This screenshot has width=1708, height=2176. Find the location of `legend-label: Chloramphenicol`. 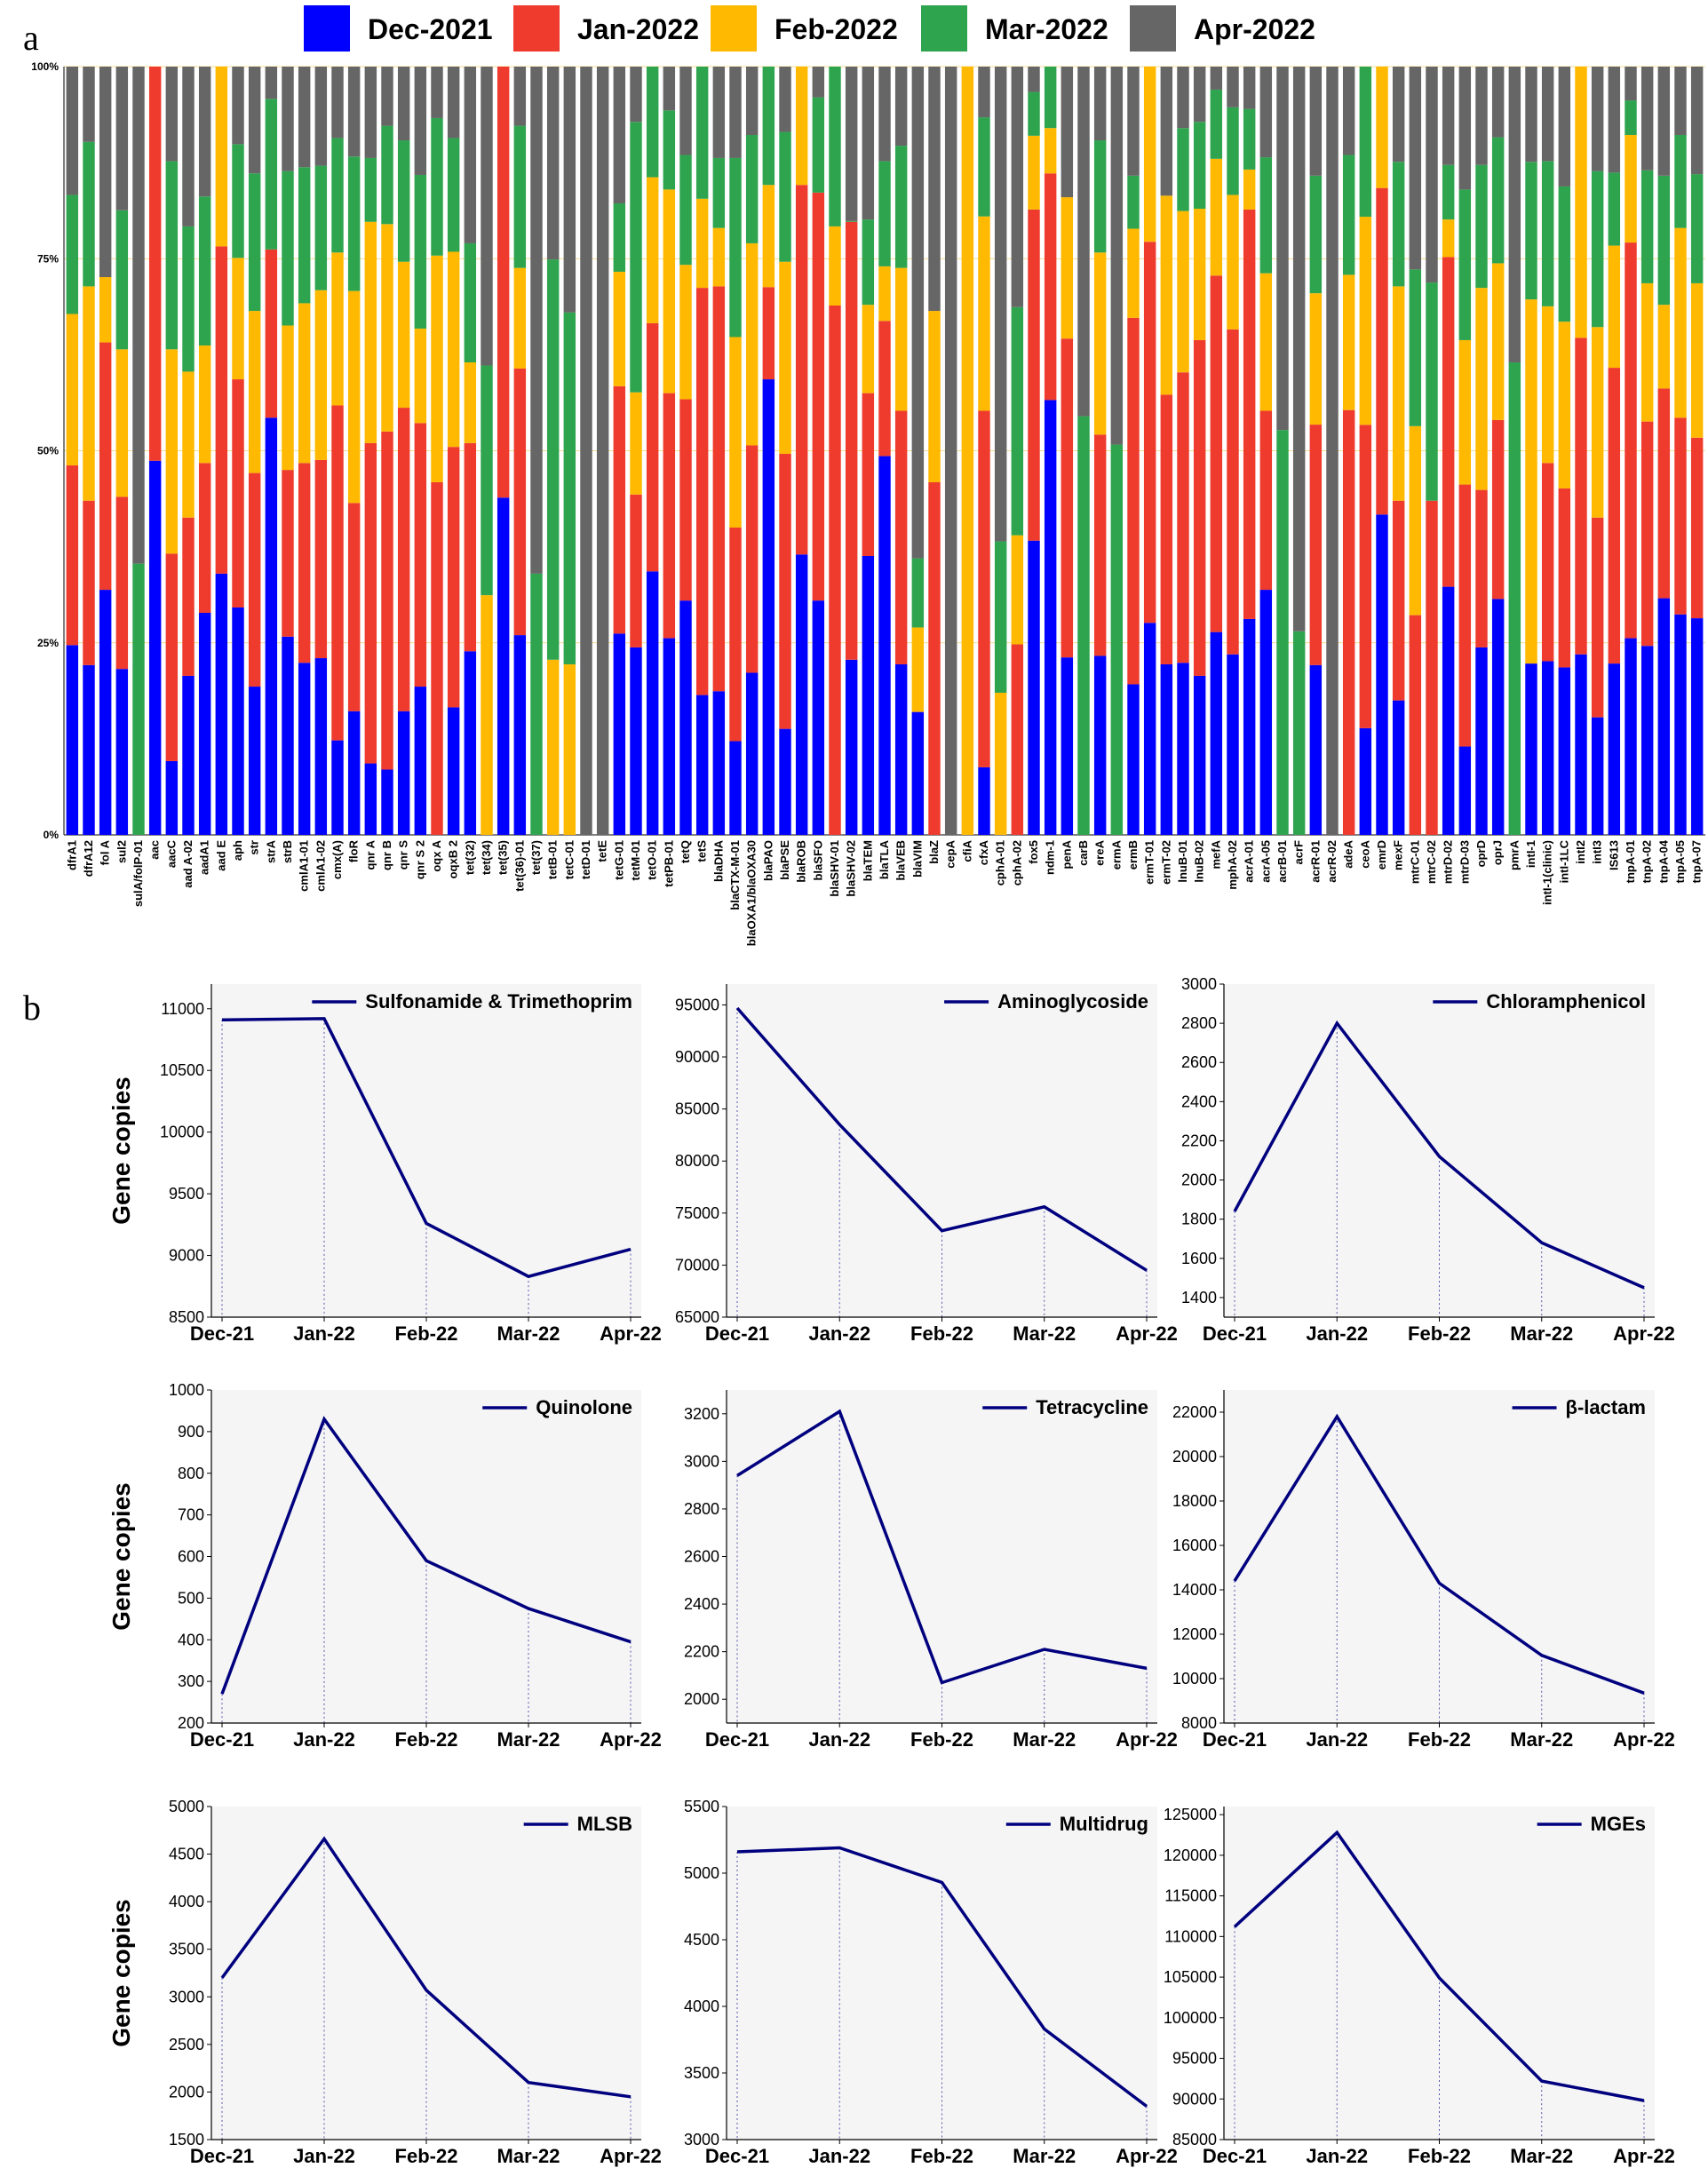

legend-label: Chloramphenicol is located at coordinates (1566, 1002).